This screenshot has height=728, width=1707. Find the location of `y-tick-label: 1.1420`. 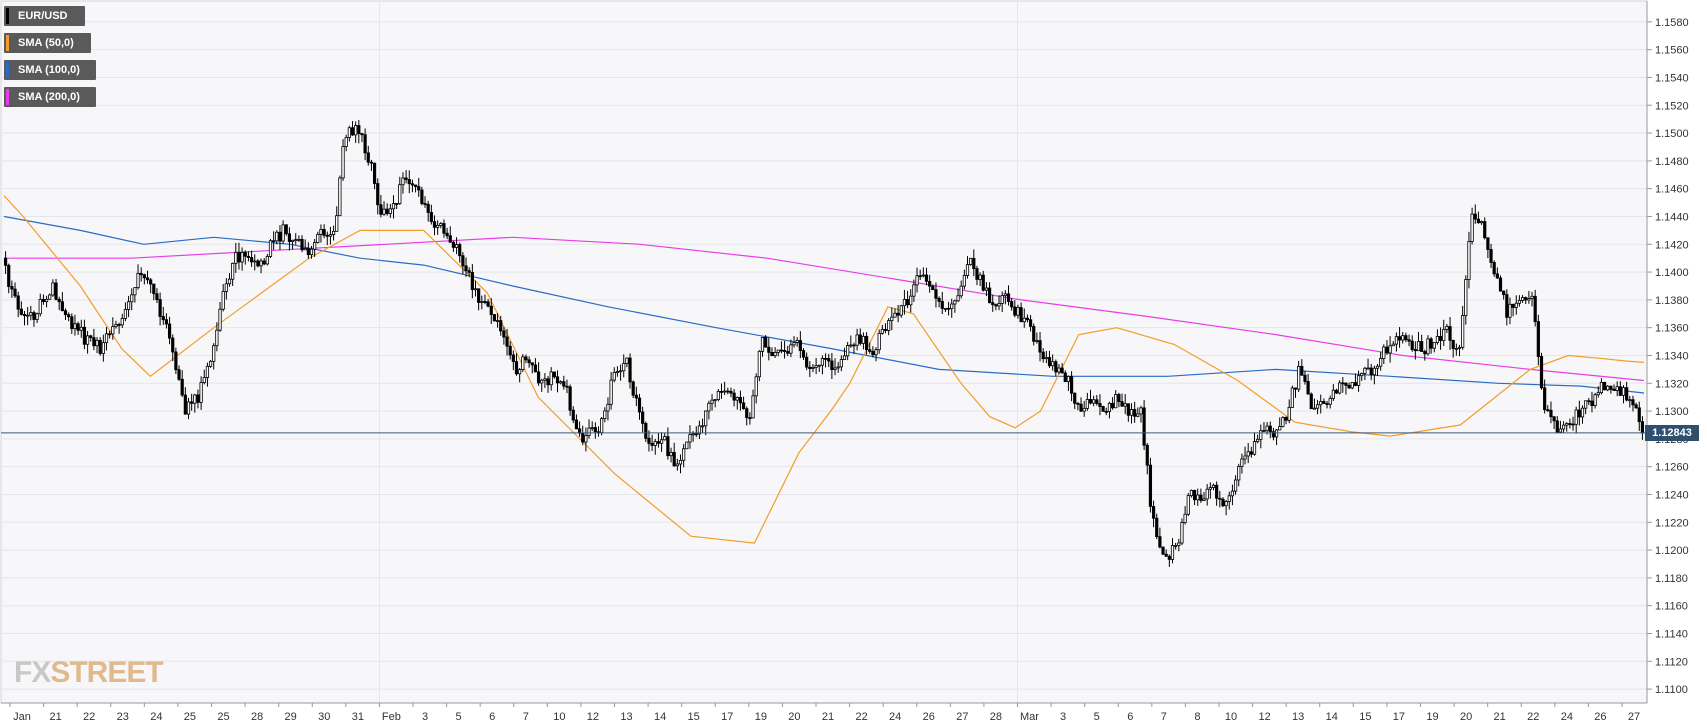

y-tick-label: 1.1420 is located at coordinates (1672, 245).